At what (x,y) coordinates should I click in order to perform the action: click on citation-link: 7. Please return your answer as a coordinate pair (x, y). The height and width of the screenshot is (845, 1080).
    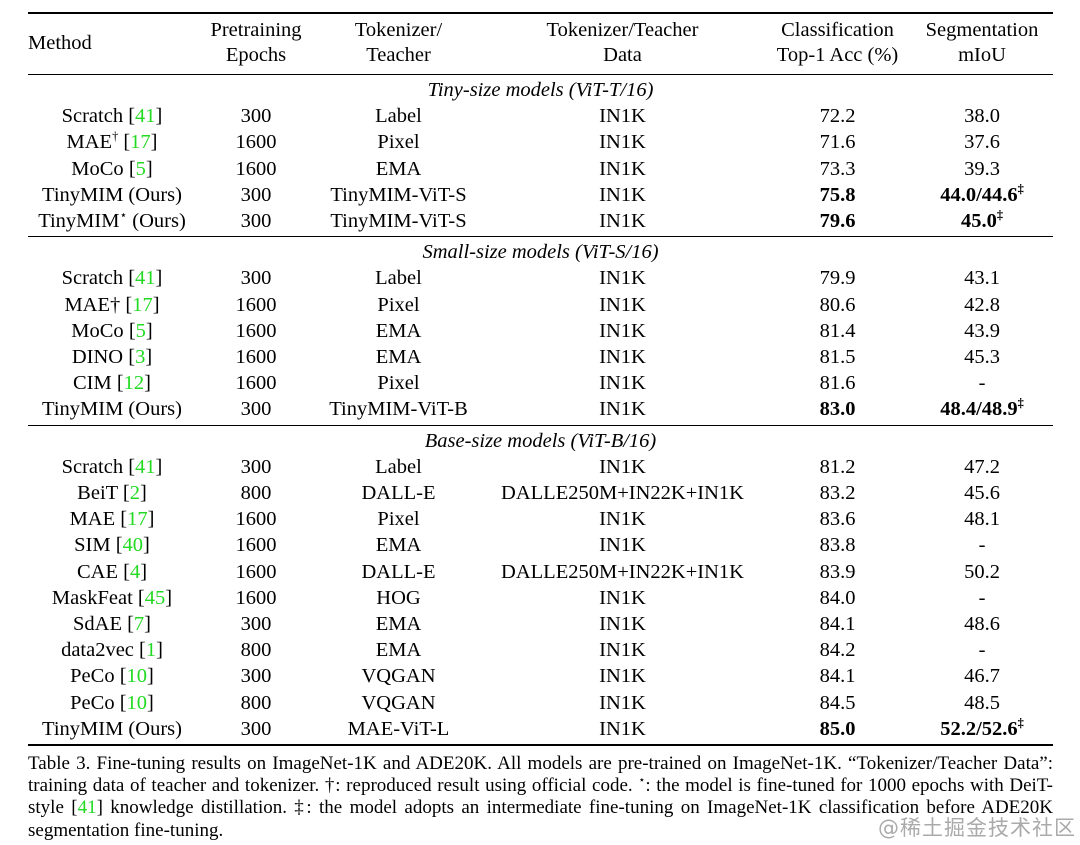
    Looking at the image, I should click on (139, 624).